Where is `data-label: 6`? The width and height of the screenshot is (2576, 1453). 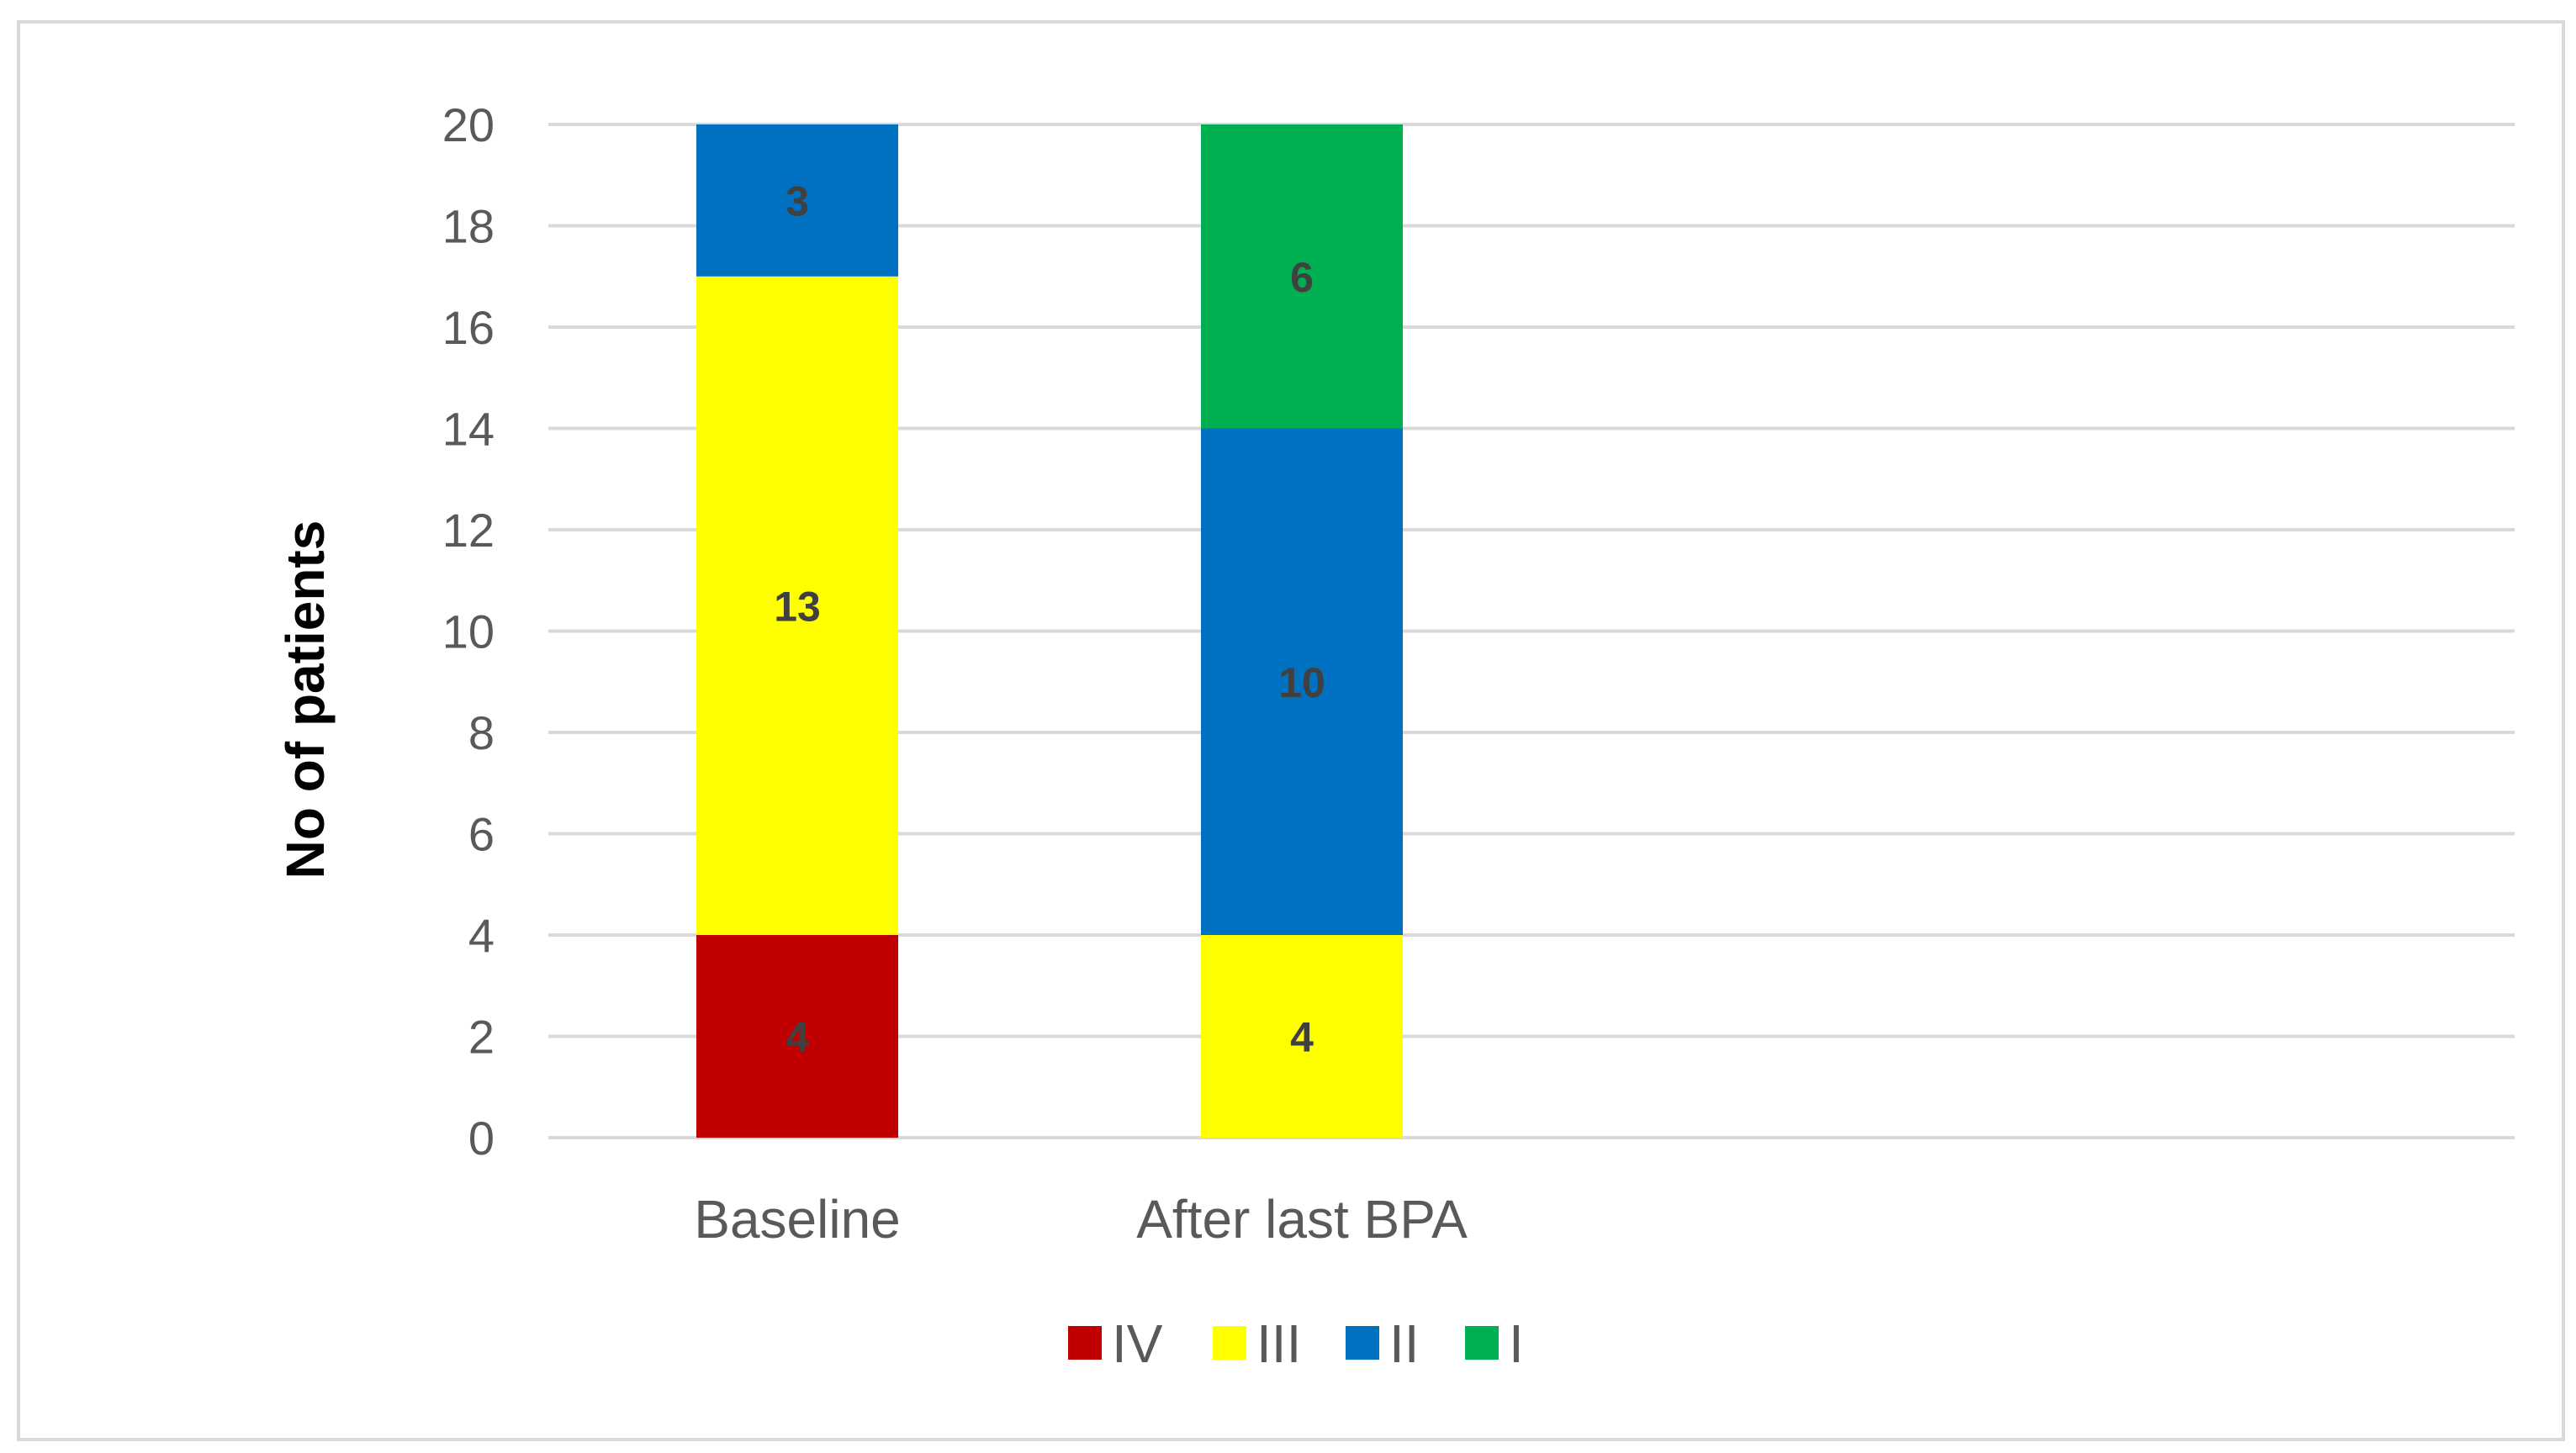
data-label: 6 is located at coordinates (1302, 277).